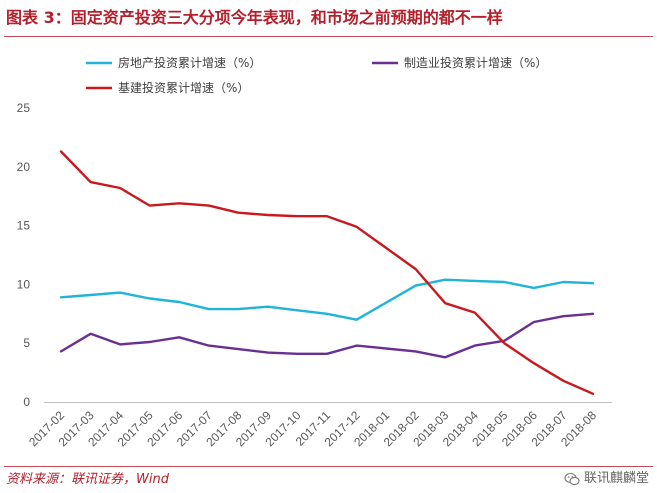 The width and height of the screenshot is (657, 493). I want to click on y-tick-label: 20, so click(24, 167).